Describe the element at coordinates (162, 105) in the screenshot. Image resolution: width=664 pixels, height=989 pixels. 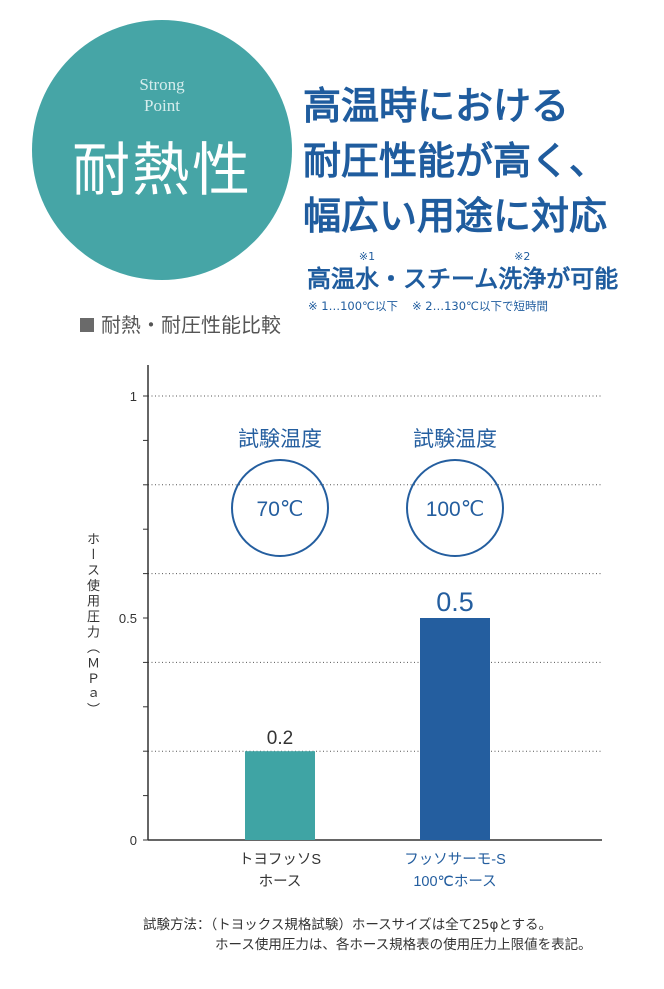
I see `badge-subtitle-line: Point` at that location.